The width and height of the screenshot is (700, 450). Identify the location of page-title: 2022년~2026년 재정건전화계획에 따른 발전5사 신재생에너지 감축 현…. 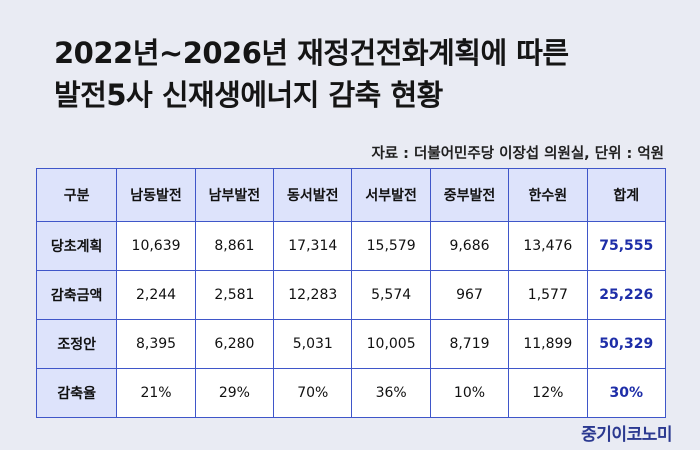
(311, 74).